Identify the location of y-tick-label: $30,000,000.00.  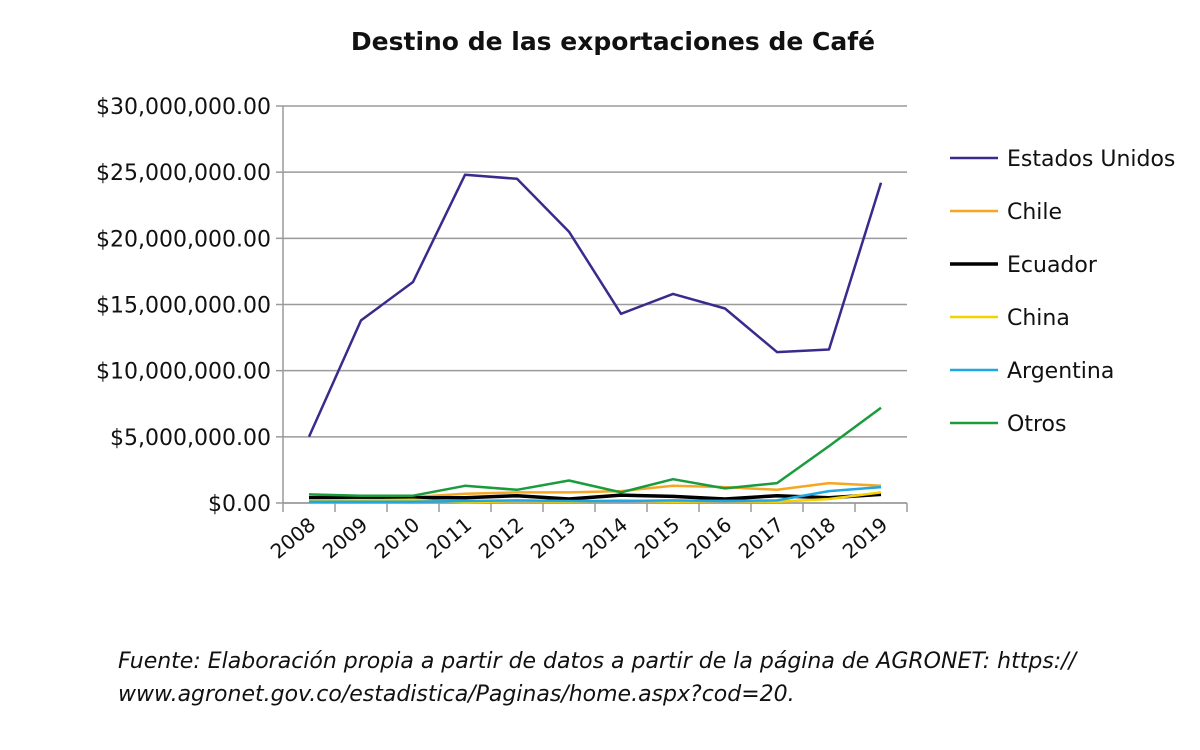
(183, 107).